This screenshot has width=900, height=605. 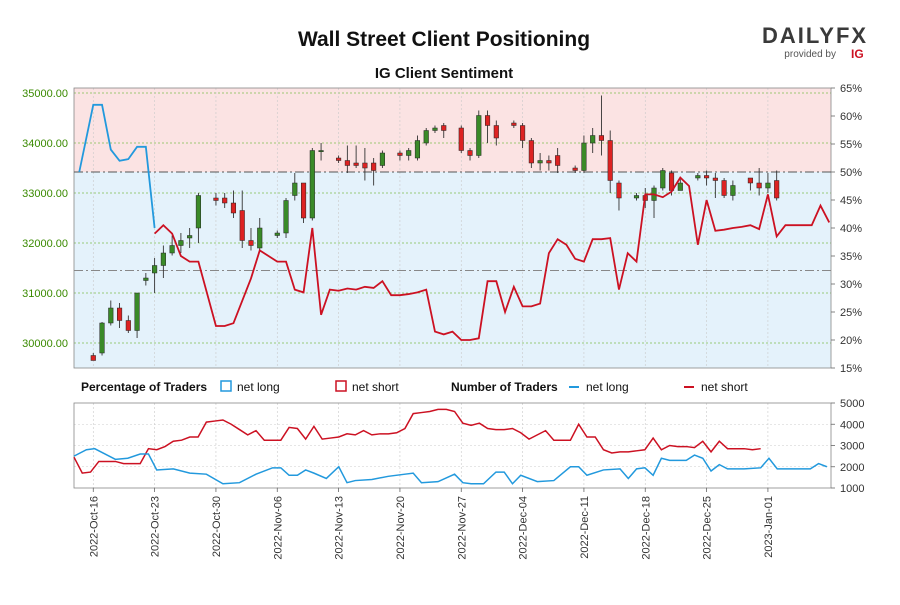 What do you see at coordinates (144, 387) in the screenshot?
I see `legend-pct-title: Percentage of Traders` at bounding box center [144, 387].